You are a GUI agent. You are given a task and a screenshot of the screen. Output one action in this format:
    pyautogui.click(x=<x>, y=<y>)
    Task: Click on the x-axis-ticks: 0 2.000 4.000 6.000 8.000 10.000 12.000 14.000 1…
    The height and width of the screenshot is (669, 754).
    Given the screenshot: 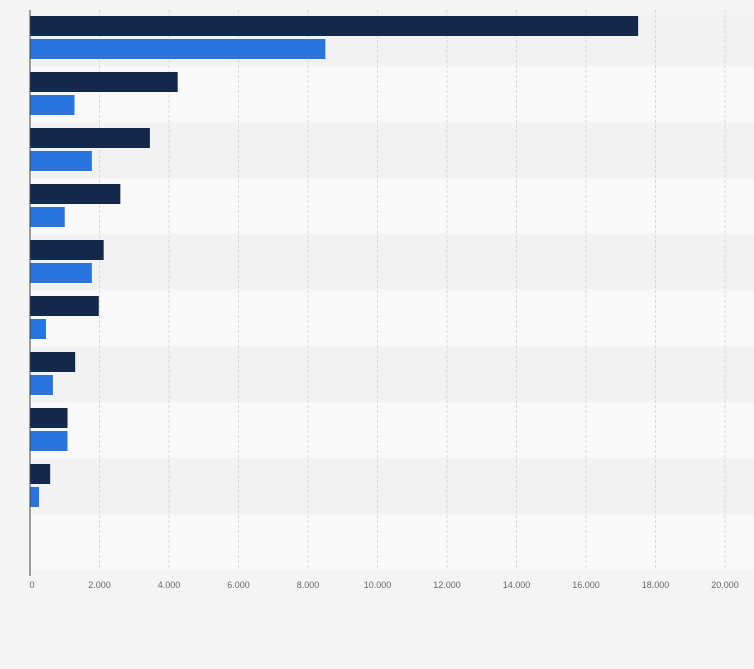 What is the action you would take?
    pyautogui.click(x=383, y=585)
    